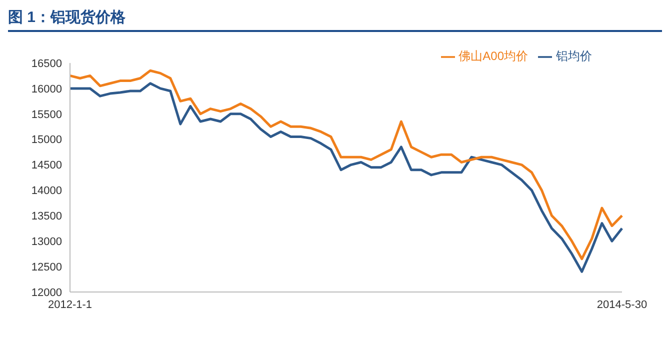 The height and width of the screenshot is (340, 670). Describe the element at coordinates (493, 56) in the screenshot. I see `legend-label: 佛山A00均价` at that location.